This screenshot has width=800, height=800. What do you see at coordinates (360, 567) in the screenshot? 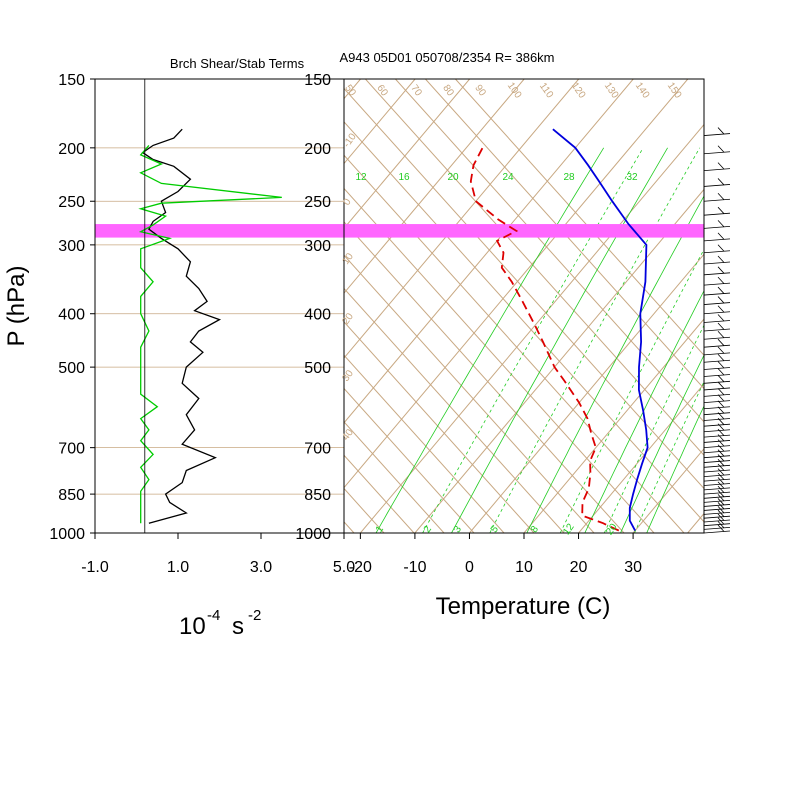
I see `x-tick-label: -20` at bounding box center [360, 567].